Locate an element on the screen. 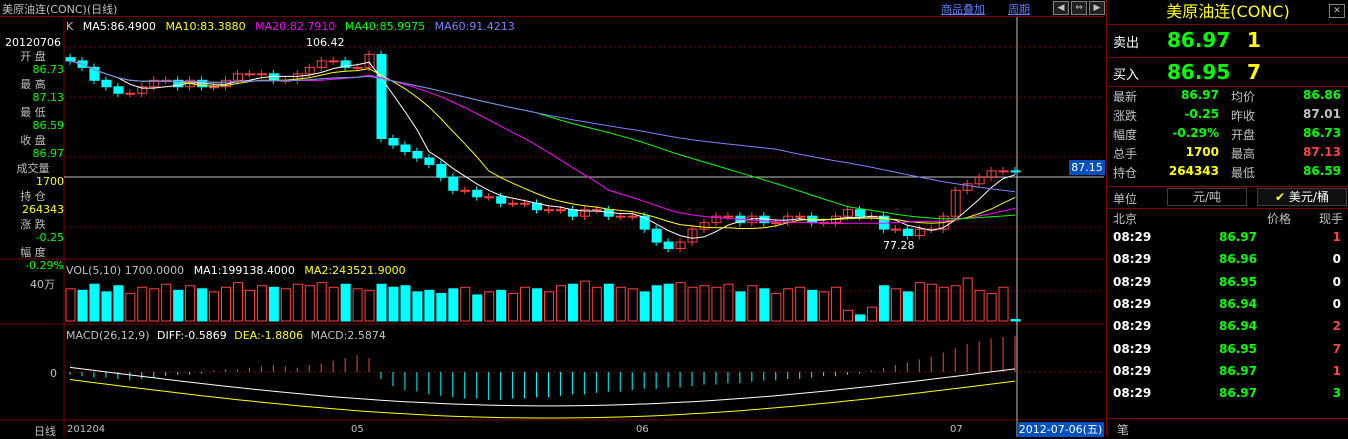  stat-value: 1700 is located at coordinates (1202, 152).